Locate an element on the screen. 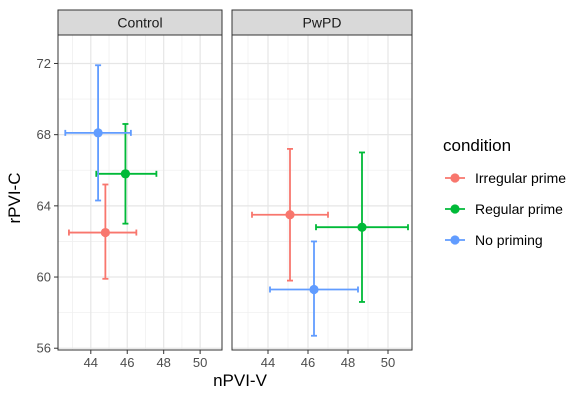  y-tick-label: 56 is located at coordinates (44, 348).